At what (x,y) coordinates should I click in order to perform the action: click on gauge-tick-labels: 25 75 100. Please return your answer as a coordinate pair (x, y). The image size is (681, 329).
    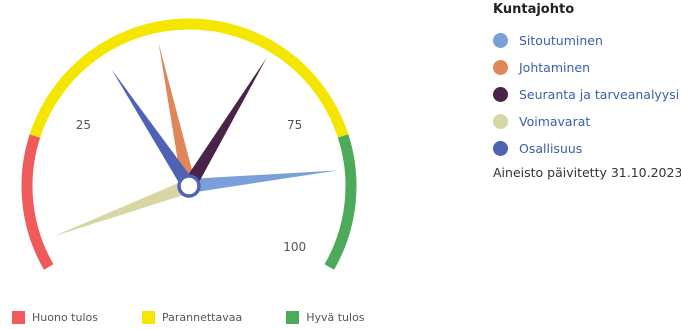
    Looking at the image, I should click on (191, 186).